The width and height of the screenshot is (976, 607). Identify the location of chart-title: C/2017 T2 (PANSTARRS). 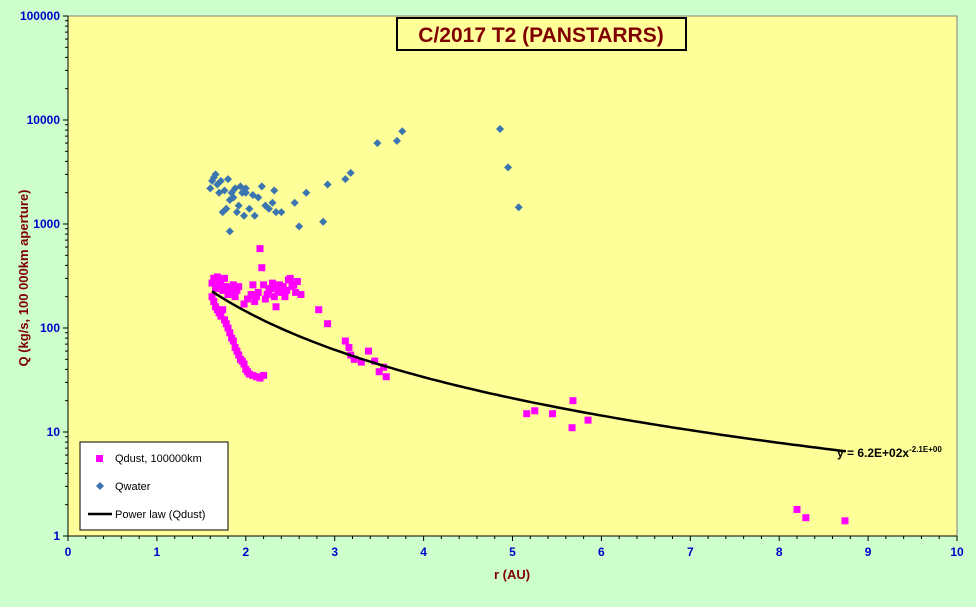
(540, 35).